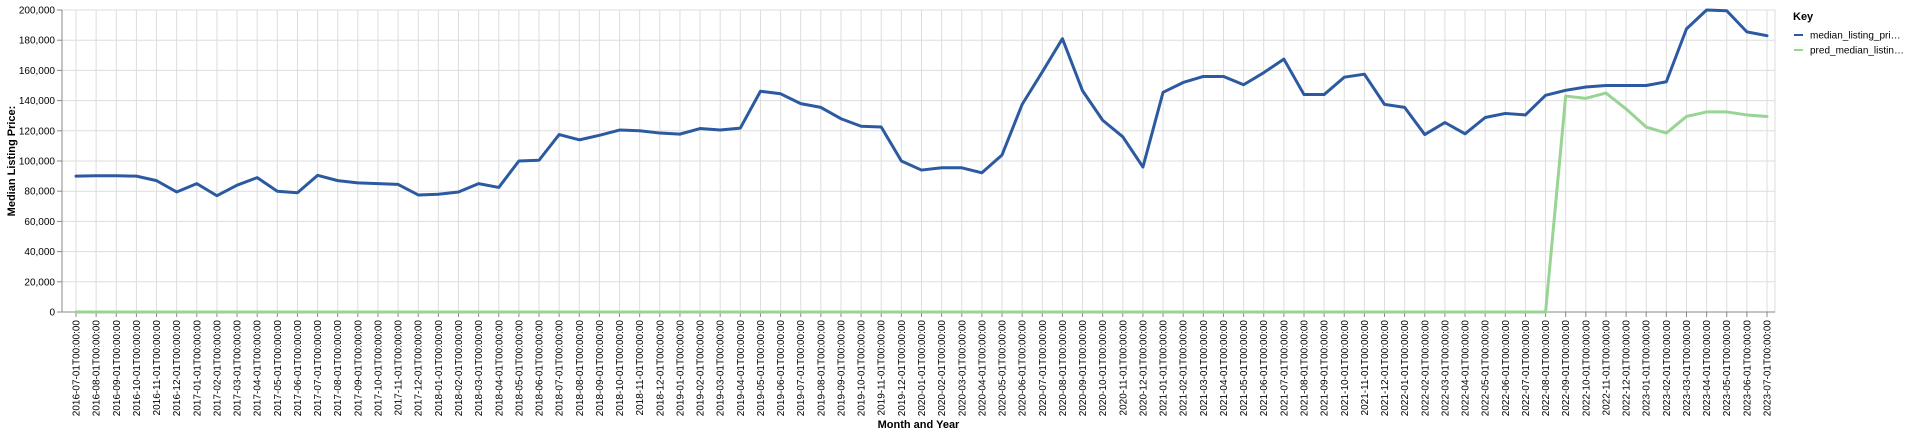 Image resolution: width=1920 pixels, height=434 pixels. What do you see at coordinates (177, 368) in the screenshot?
I see `x-tick-label: 2016-12-01T00:00:00` at bounding box center [177, 368].